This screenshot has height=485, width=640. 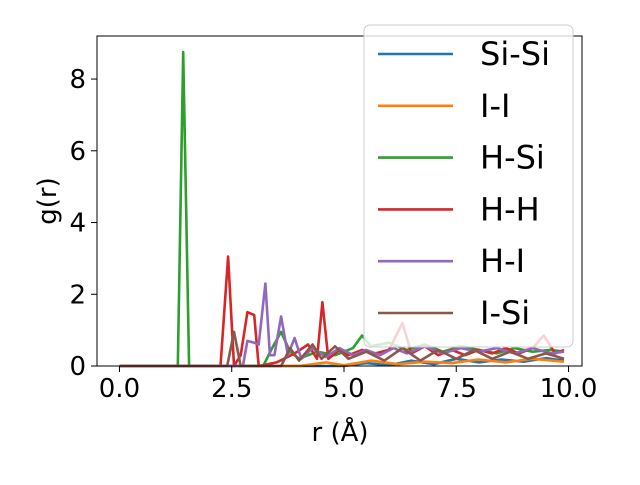 What do you see at coordinates (502, 261) in the screenshot?
I see `legend-label-h-i: H-I` at bounding box center [502, 261].